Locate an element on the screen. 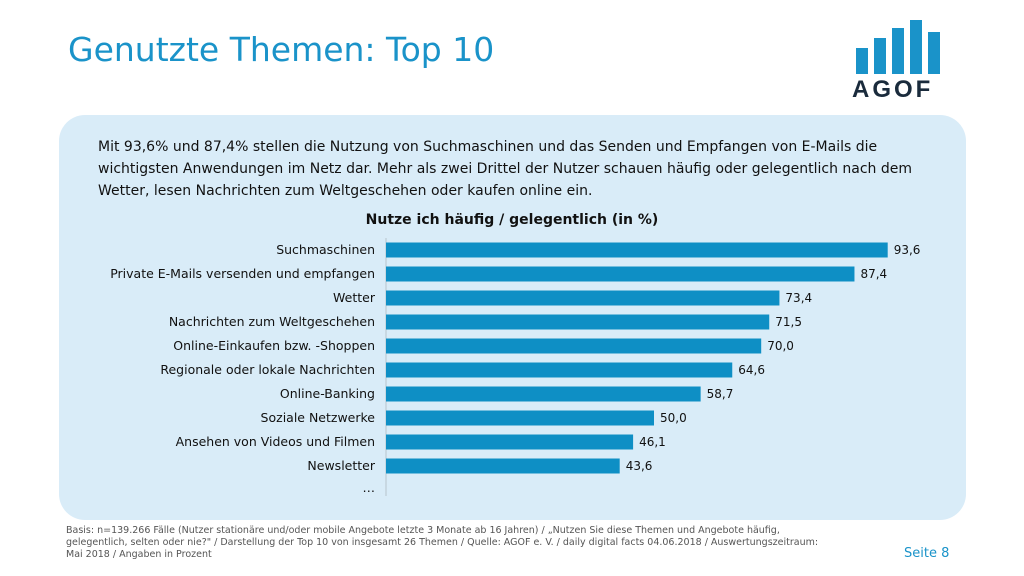 Image resolution: width=1024 pixels, height=576 pixels. category-label: Soziale Netzwerke is located at coordinates (318, 417).